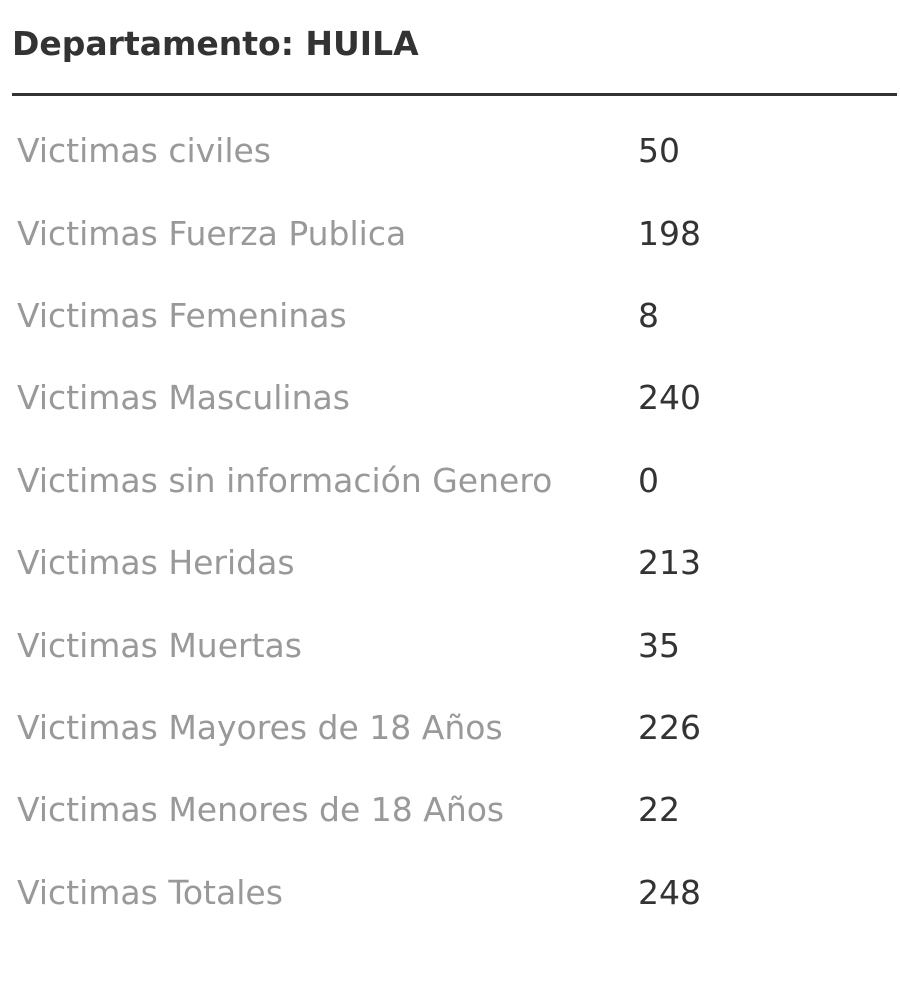 This screenshot has width=900, height=985. I want to click on stat-label: Victimas Muertas, so click(159, 645).